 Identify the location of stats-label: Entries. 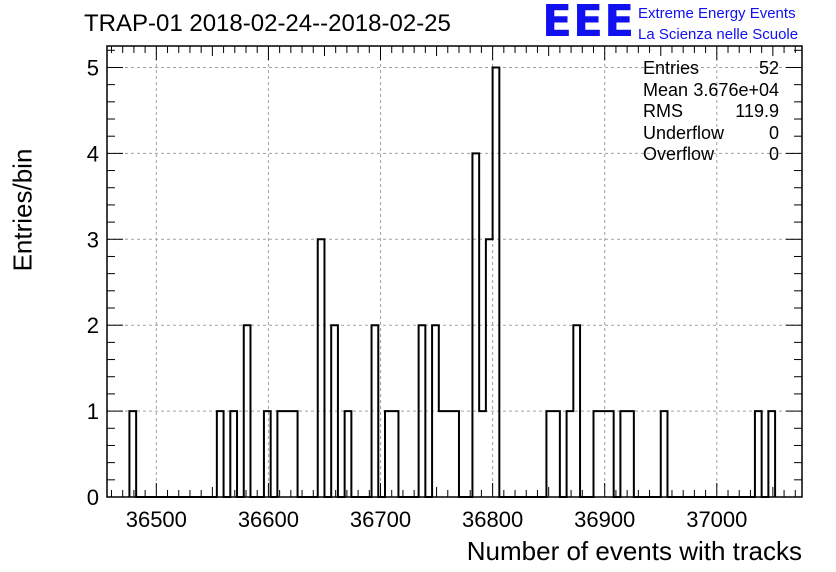
(671, 68).